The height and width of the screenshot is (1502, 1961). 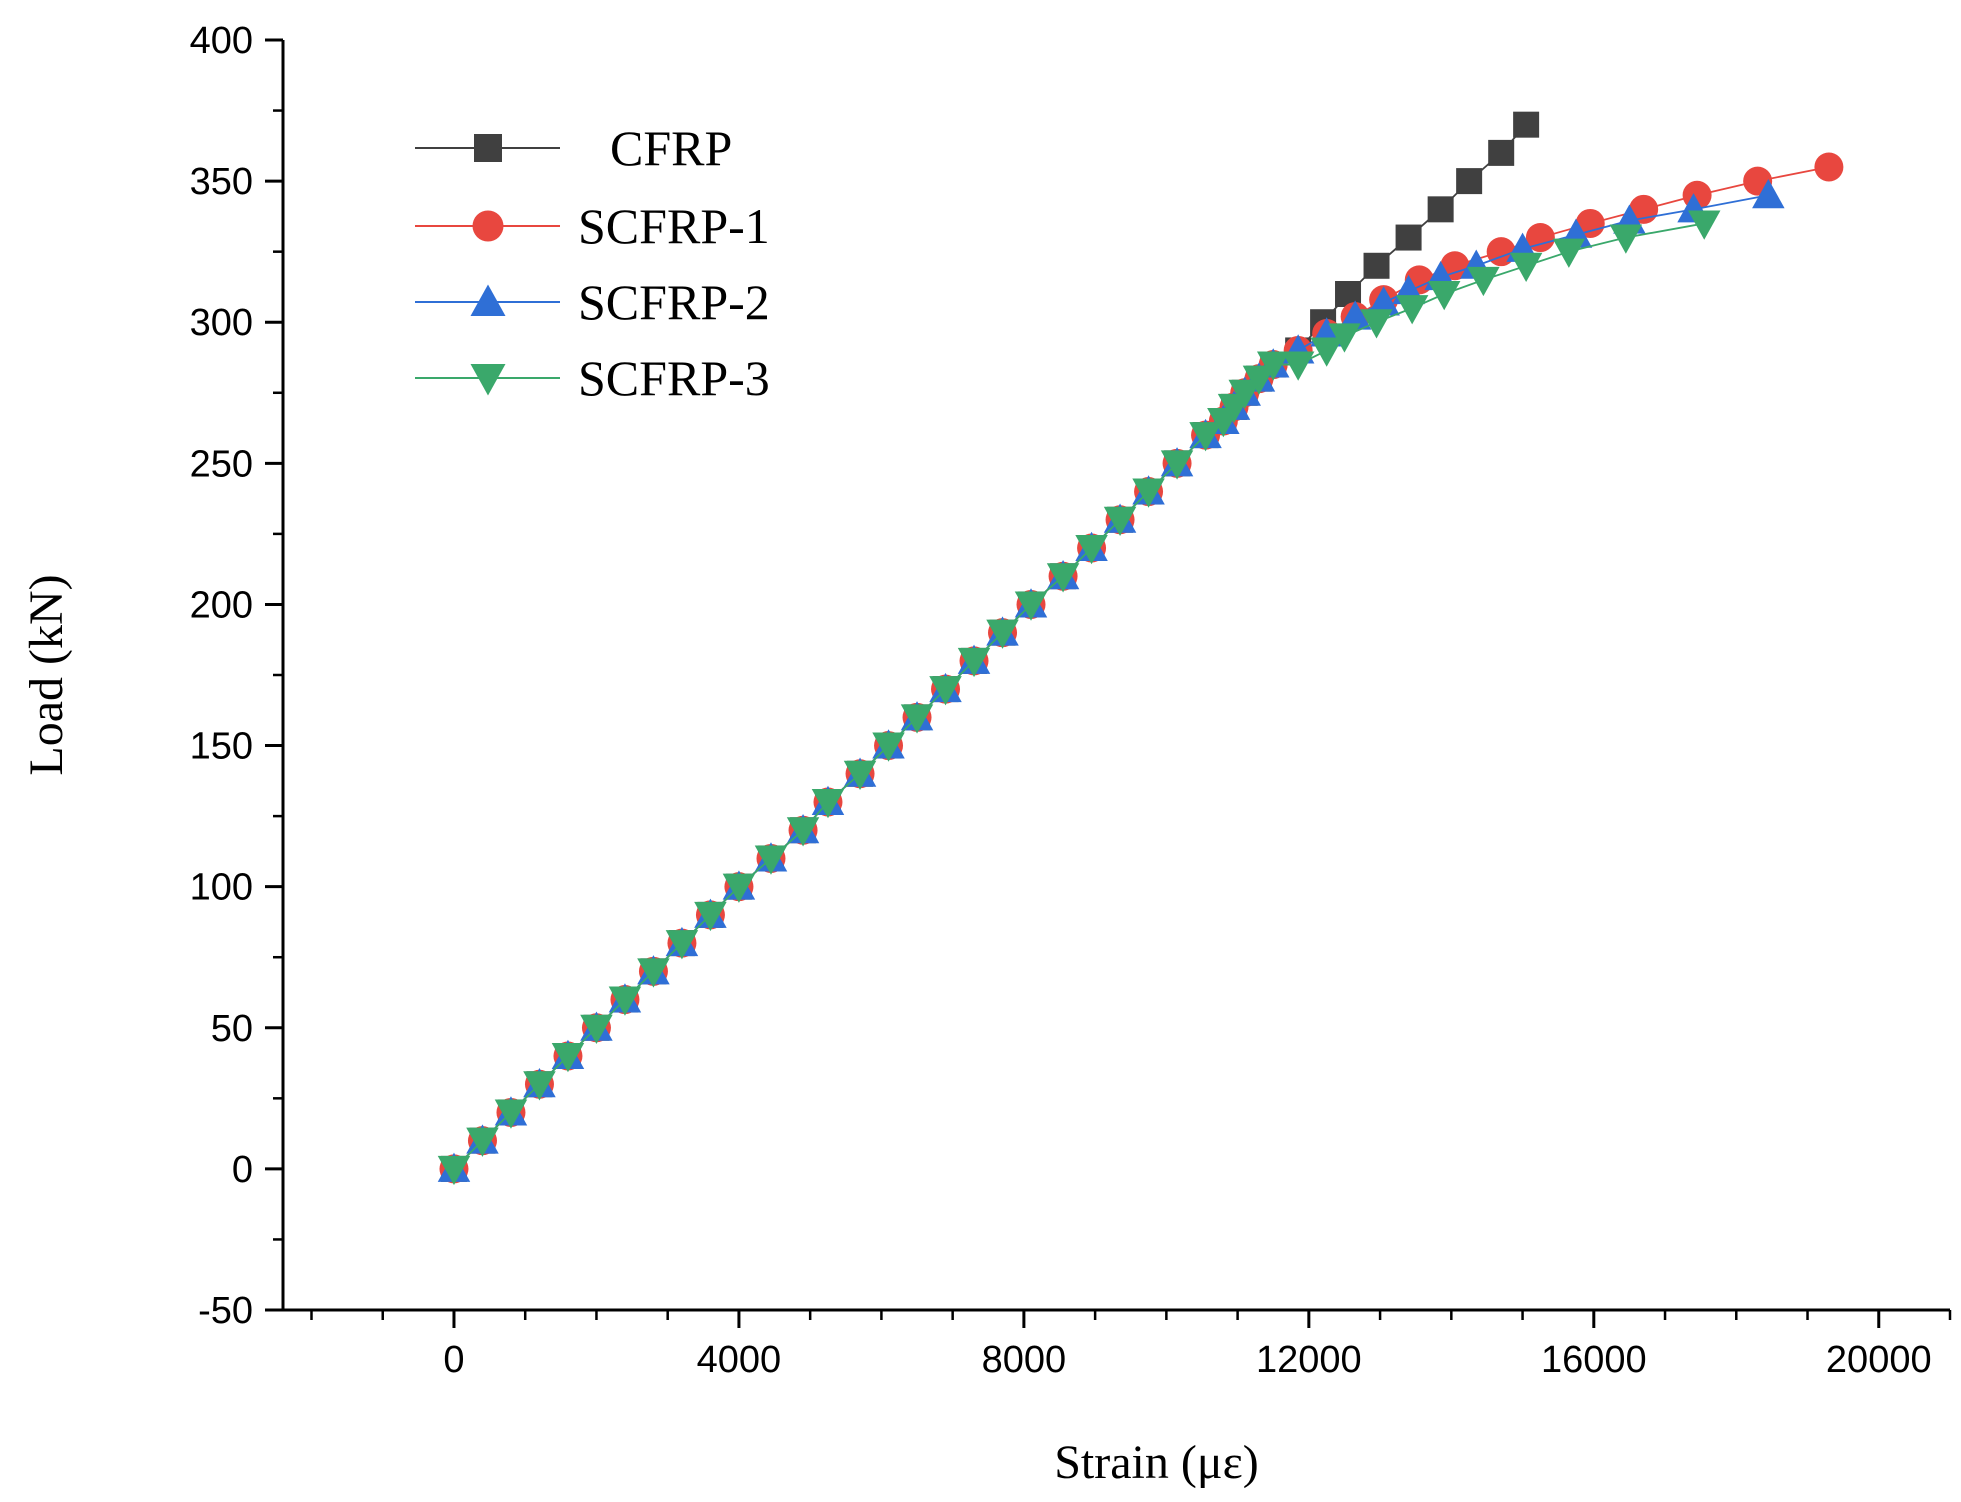 I want to click on x-tick-label: 12000, so click(x=1309, y=1360).